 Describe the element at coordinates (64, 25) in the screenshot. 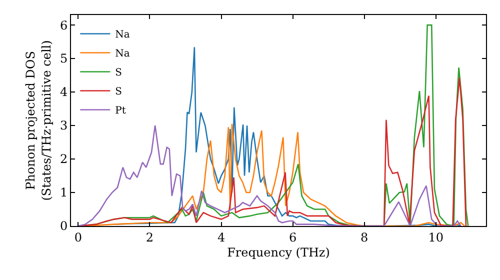

I see `y-tick-label: 6` at that location.